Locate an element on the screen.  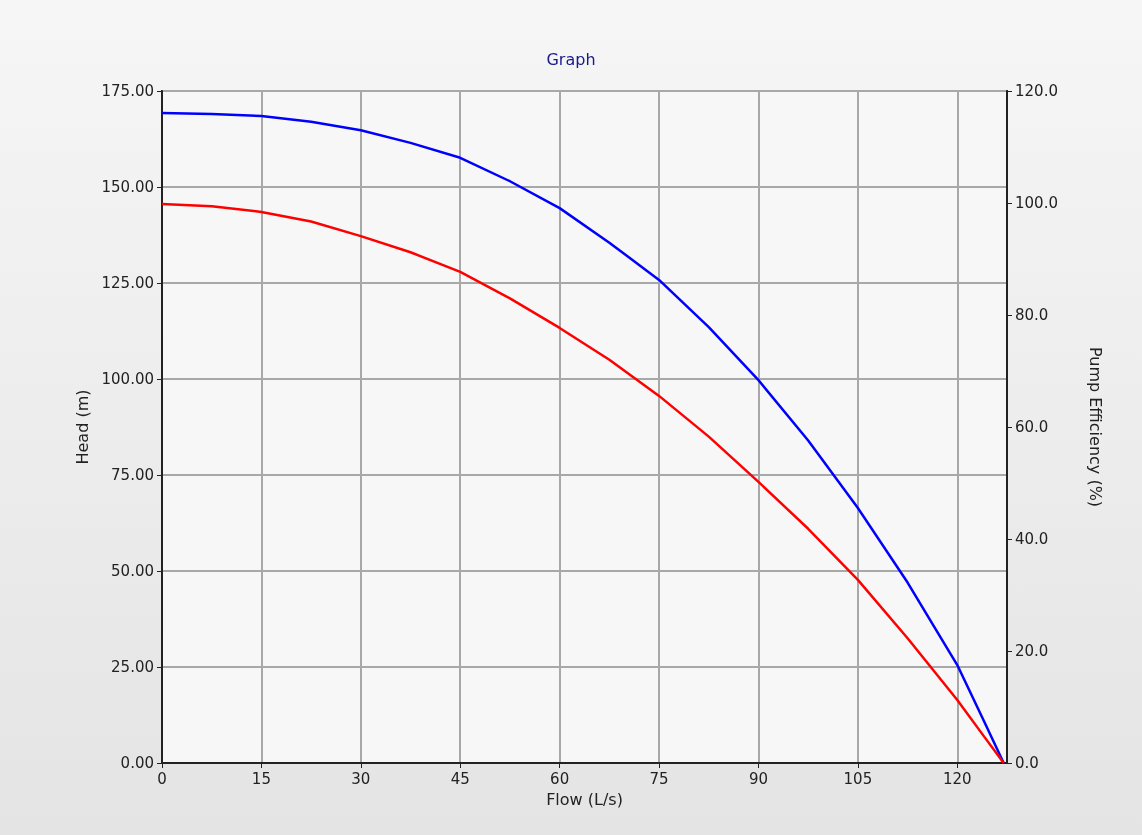
y-tick-label: 150.00 is located at coordinates (127, 187).